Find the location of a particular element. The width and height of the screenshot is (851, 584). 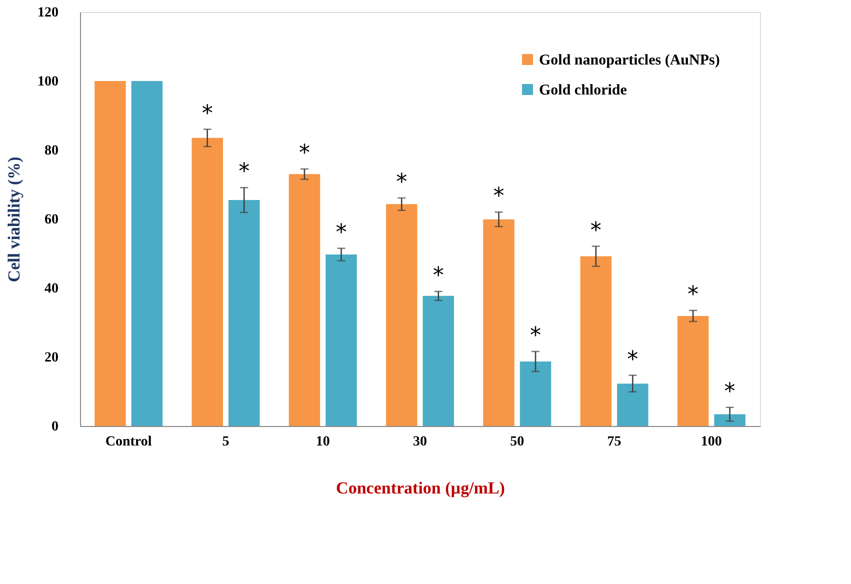

x-tick-label: 10 is located at coordinates (323, 442).